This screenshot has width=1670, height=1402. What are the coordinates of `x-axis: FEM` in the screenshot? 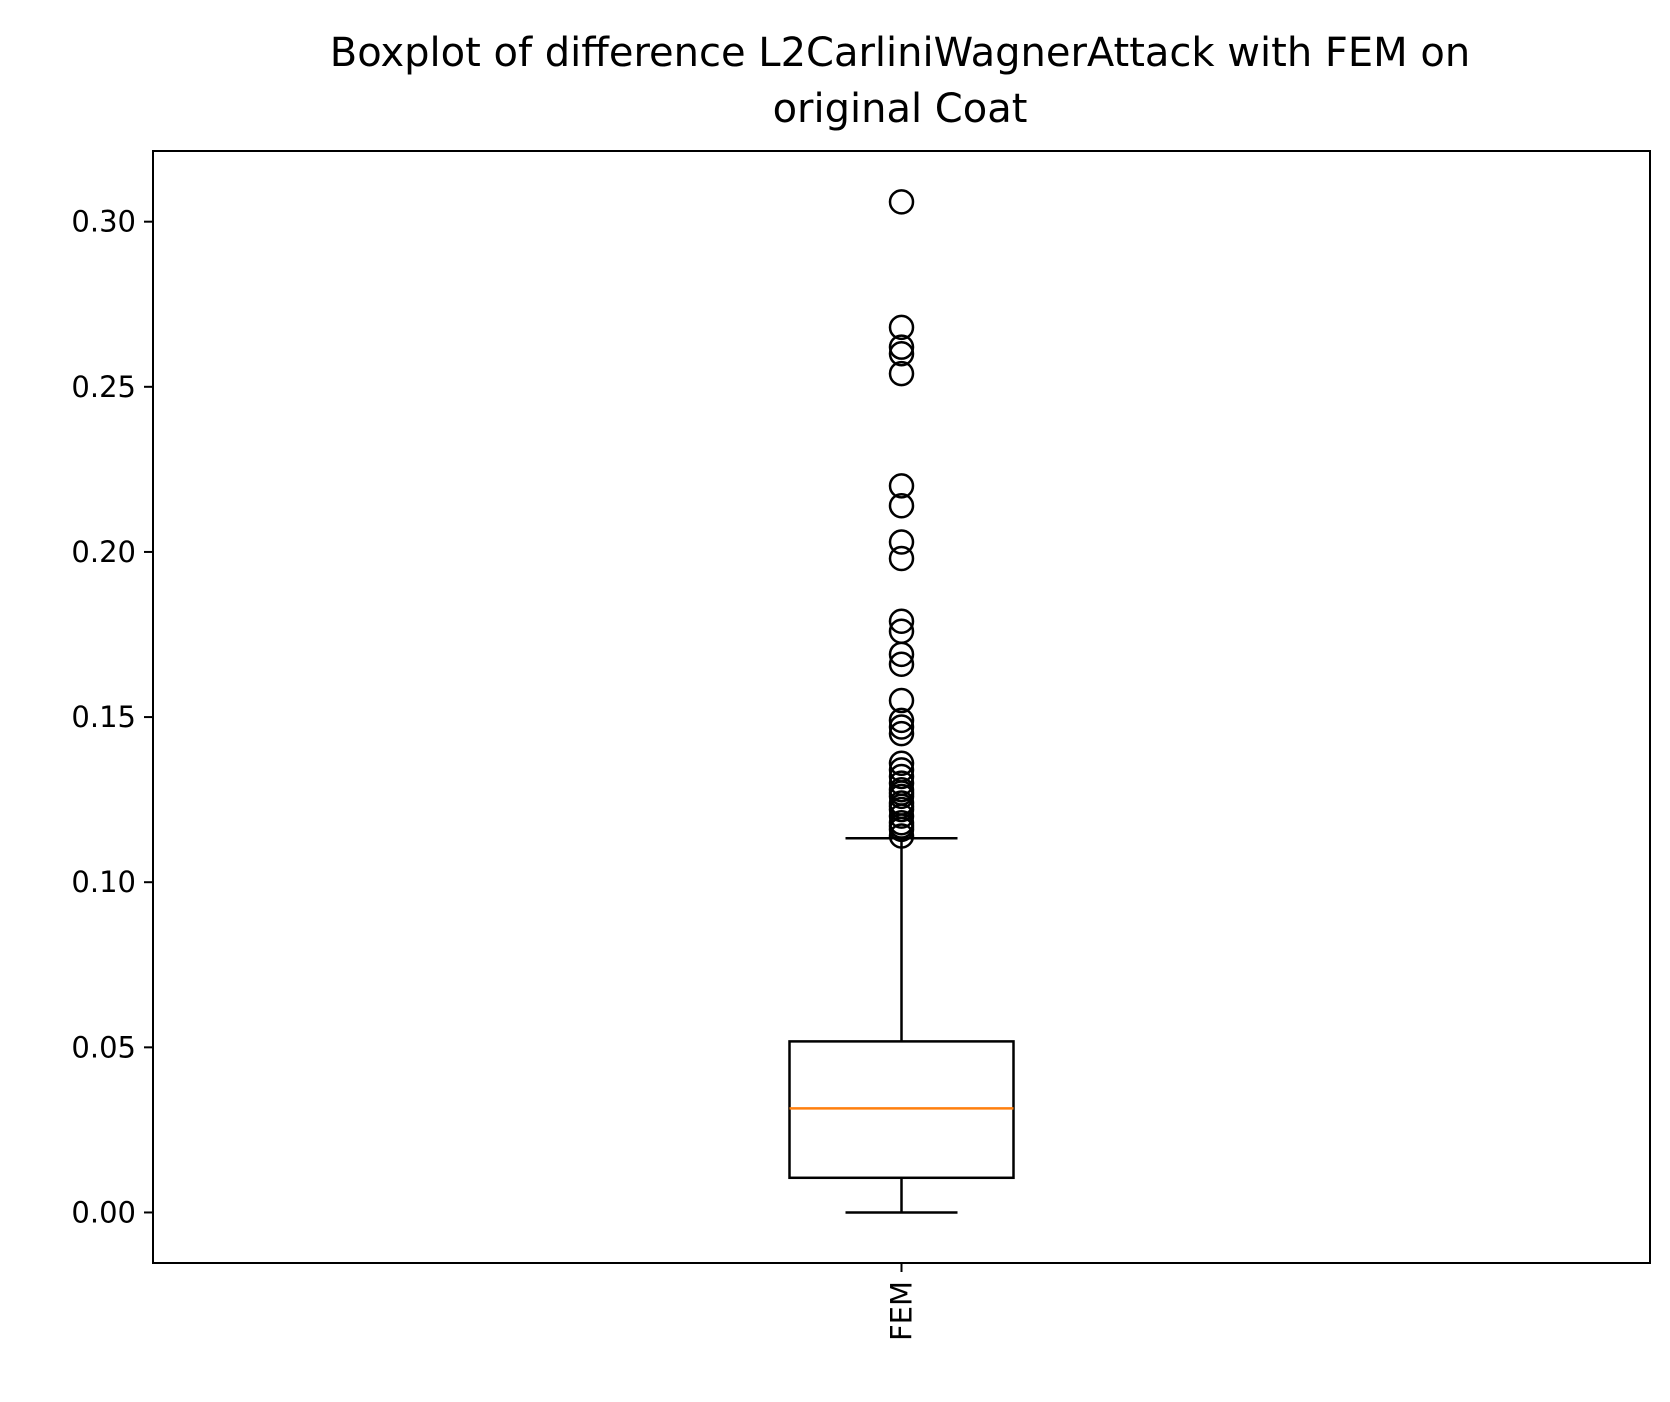 It's located at (902, 1302).